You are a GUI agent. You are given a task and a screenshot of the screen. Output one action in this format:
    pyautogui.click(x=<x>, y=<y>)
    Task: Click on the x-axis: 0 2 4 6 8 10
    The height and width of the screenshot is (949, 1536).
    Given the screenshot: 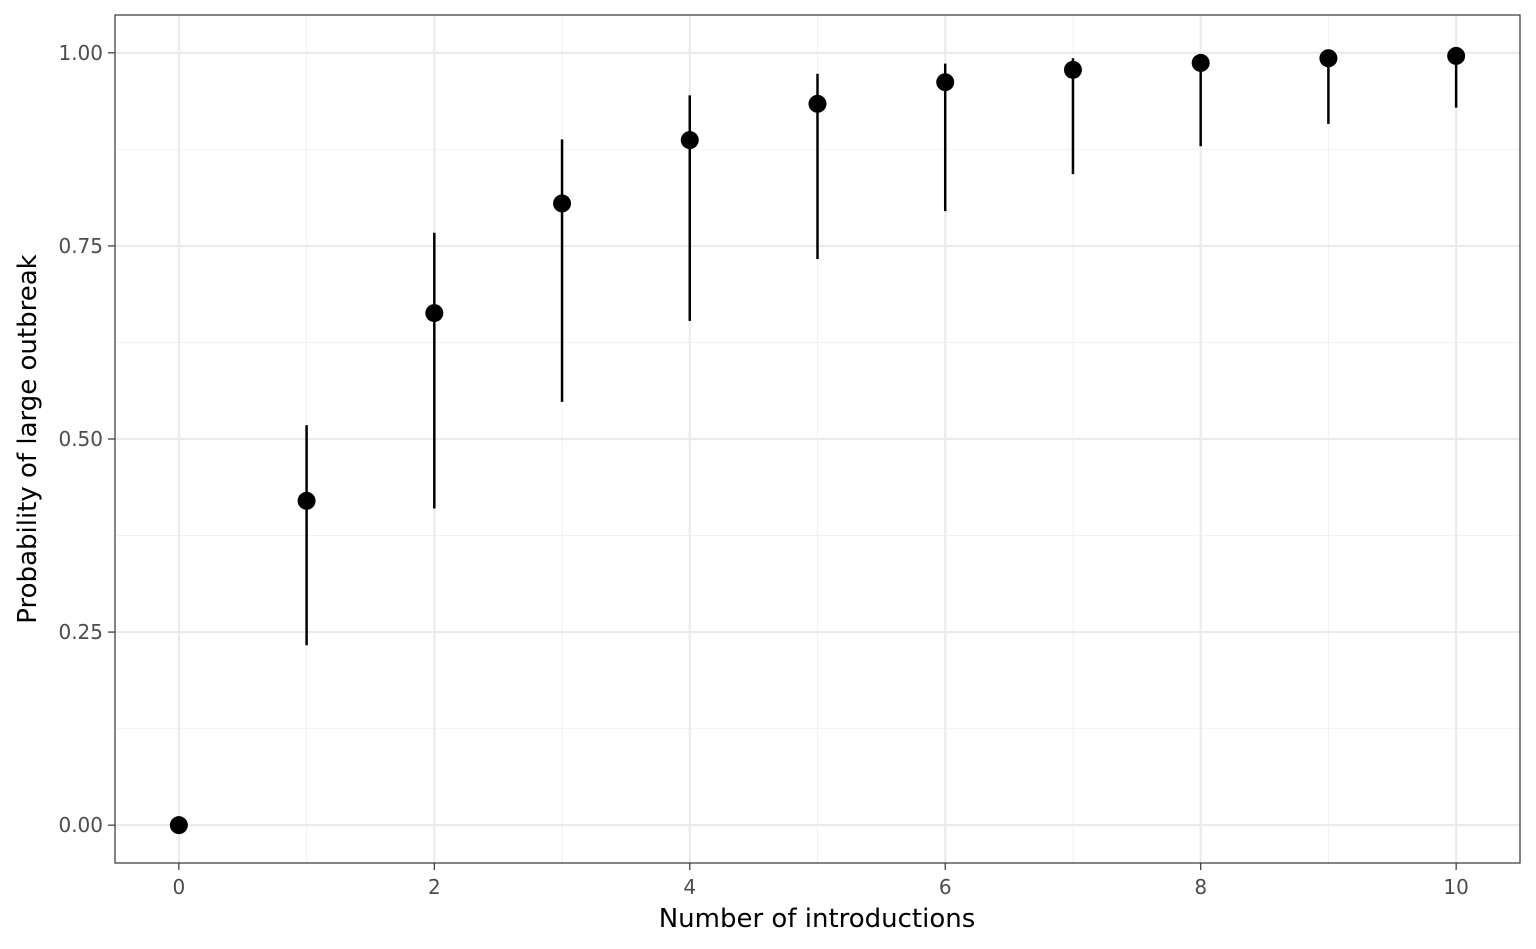 What is the action you would take?
    pyautogui.click(x=820, y=881)
    